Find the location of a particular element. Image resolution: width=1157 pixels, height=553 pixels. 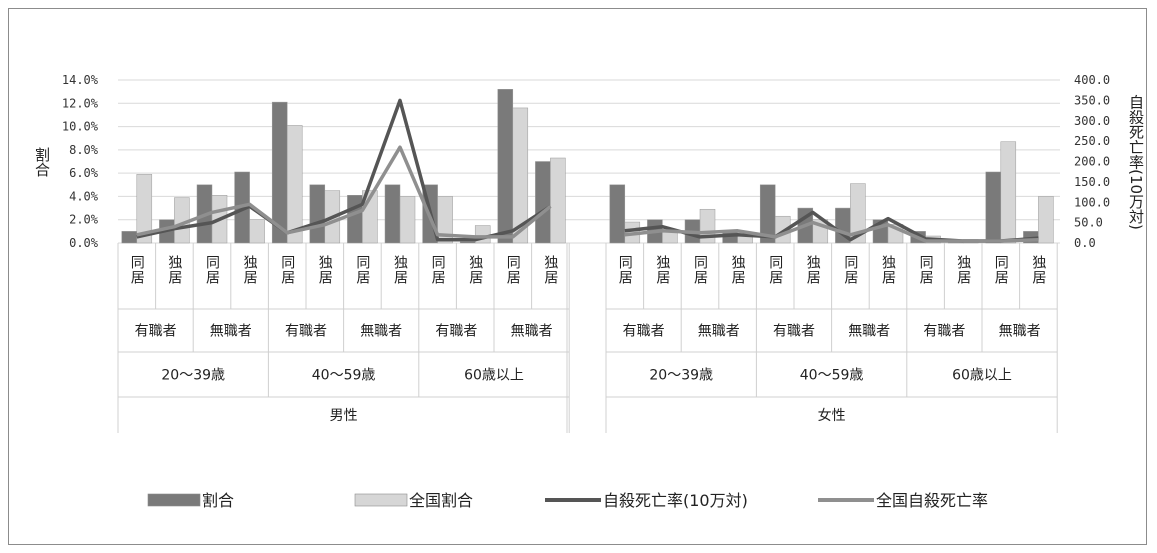

y-tick-label: 10.0% is located at coordinates (80, 127).